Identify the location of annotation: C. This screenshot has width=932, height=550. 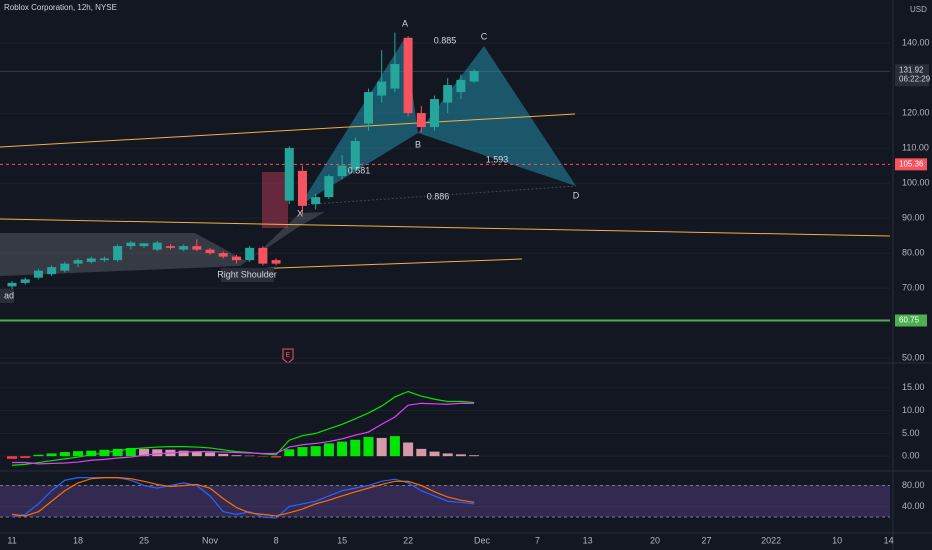
(484, 36).